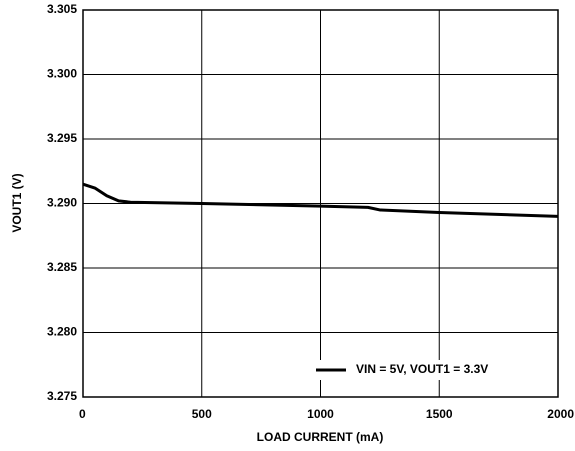 The height and width of the screenshot is (451, 575). Describe the element at coordinates (320, 200) in the screenshot. I see `data-line` at that location.